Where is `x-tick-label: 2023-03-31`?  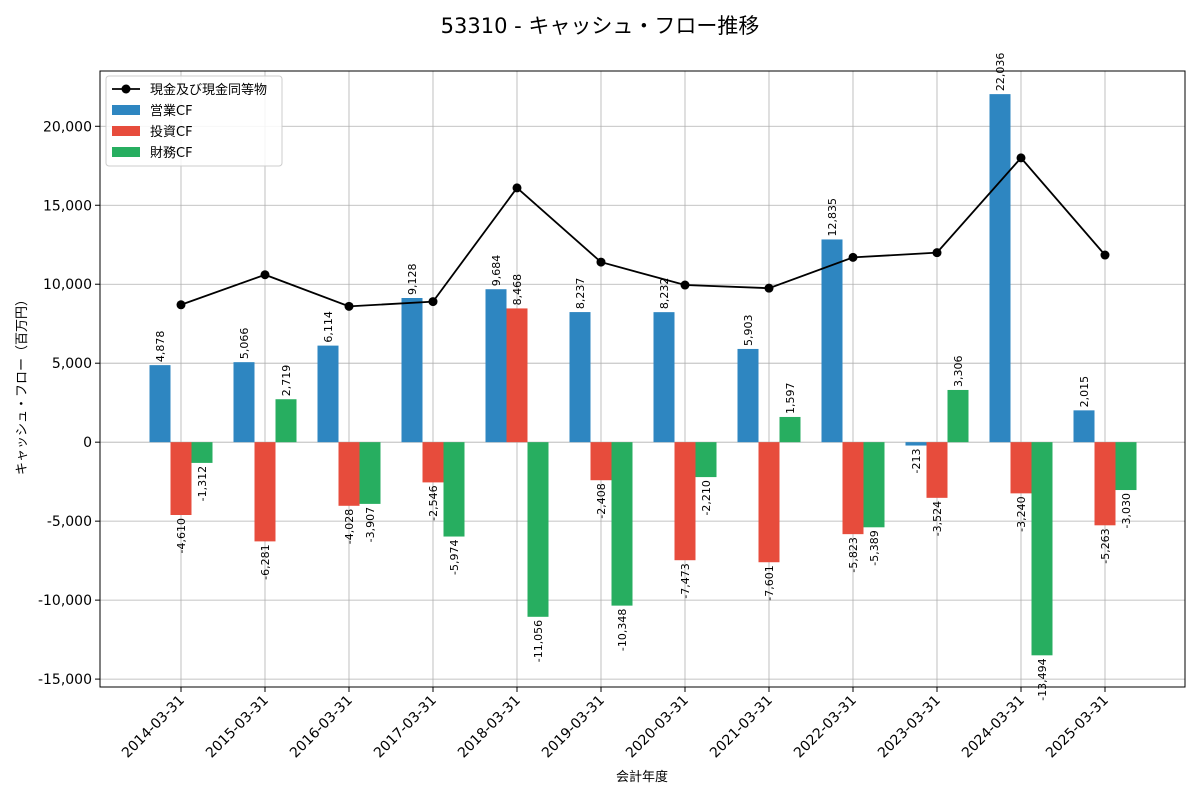 x-tick-label: 2023-03-31 is located at coordinates (909, 727).